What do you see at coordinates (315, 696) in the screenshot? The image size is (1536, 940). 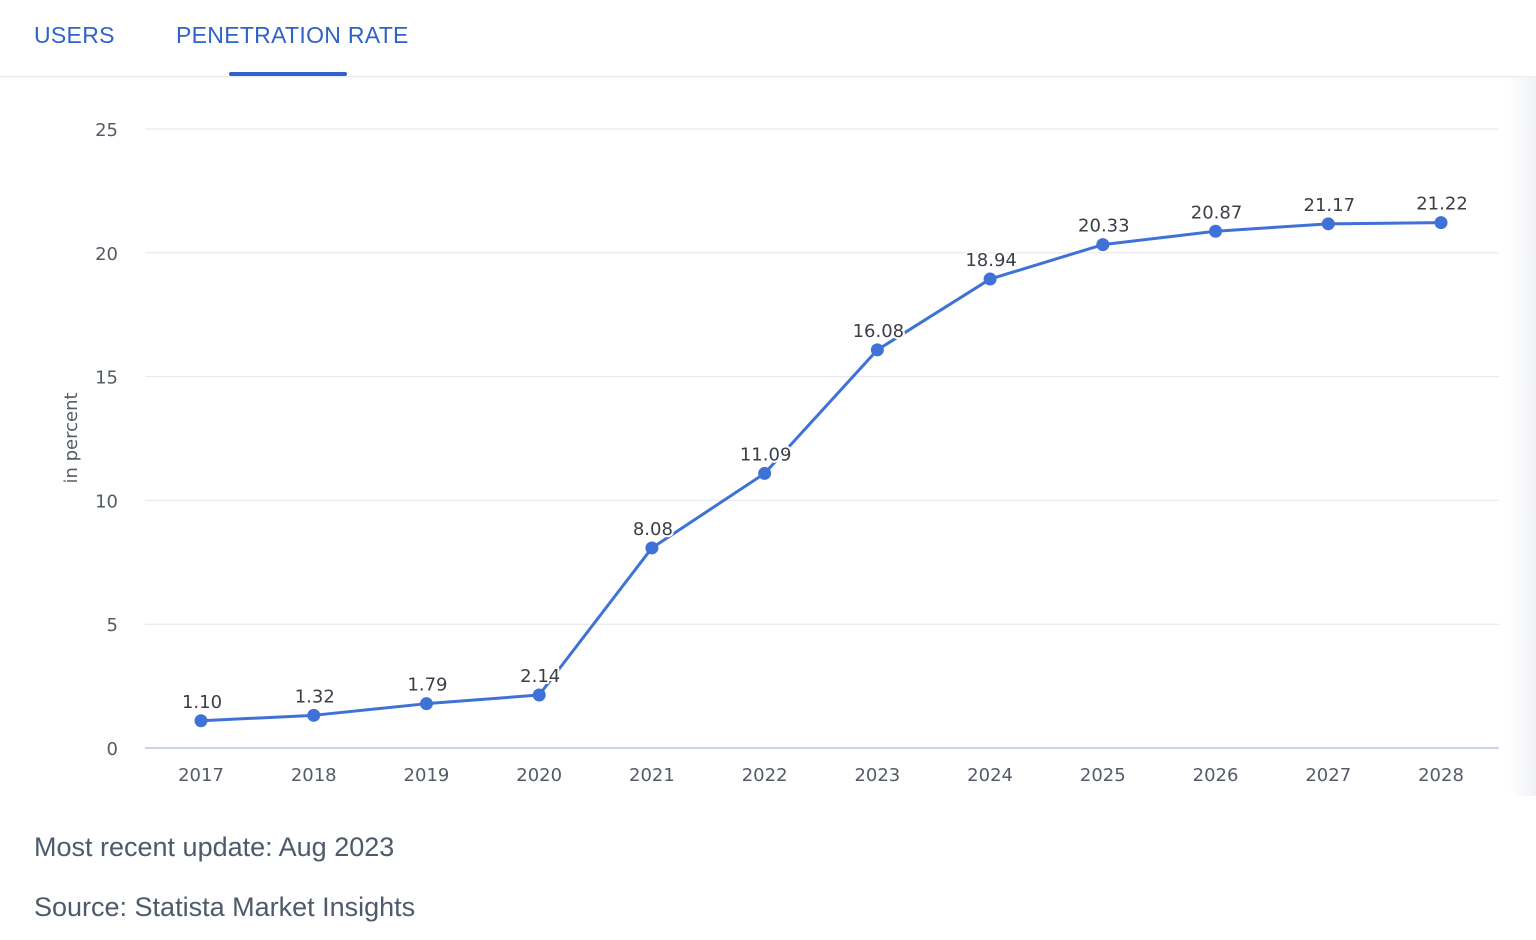 I see `data-label: 1.32` at bounding box center [315, 696].